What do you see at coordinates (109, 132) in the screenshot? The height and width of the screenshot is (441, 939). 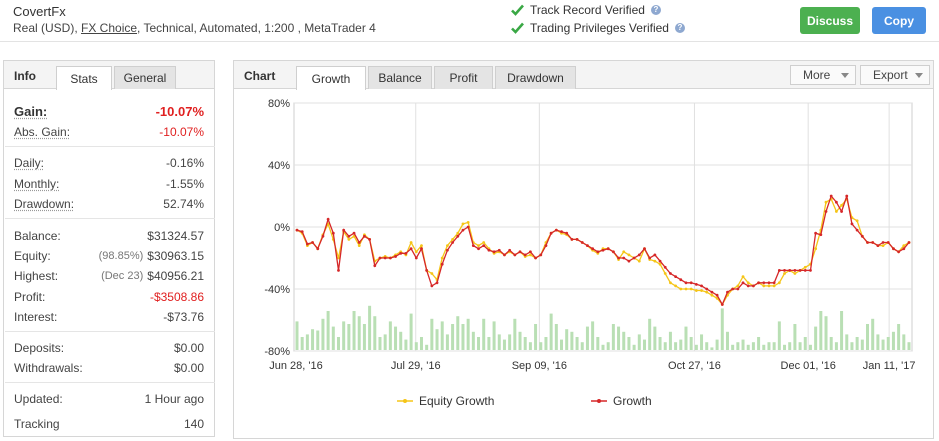 I see `abs-gain-row: Abs. Gain: -10.07%` at bounding box center [109, 132].